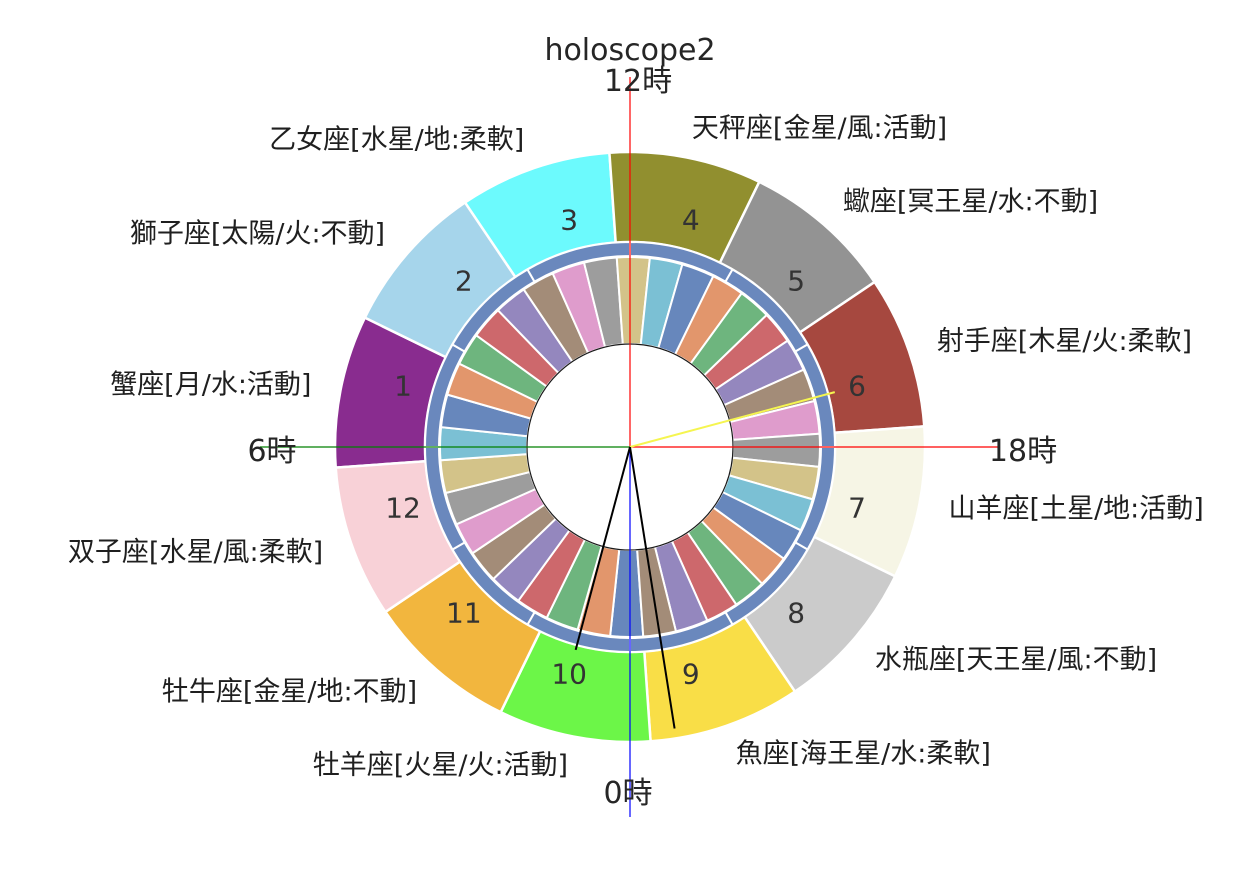 This screenshot has width=1252, height=878. What do you see at coordinates (396, 140) in the screenshot?
I see `outer-wedge-label-3: 乙女座[水星/地:柔軟]` at bounding box center [396, 140].